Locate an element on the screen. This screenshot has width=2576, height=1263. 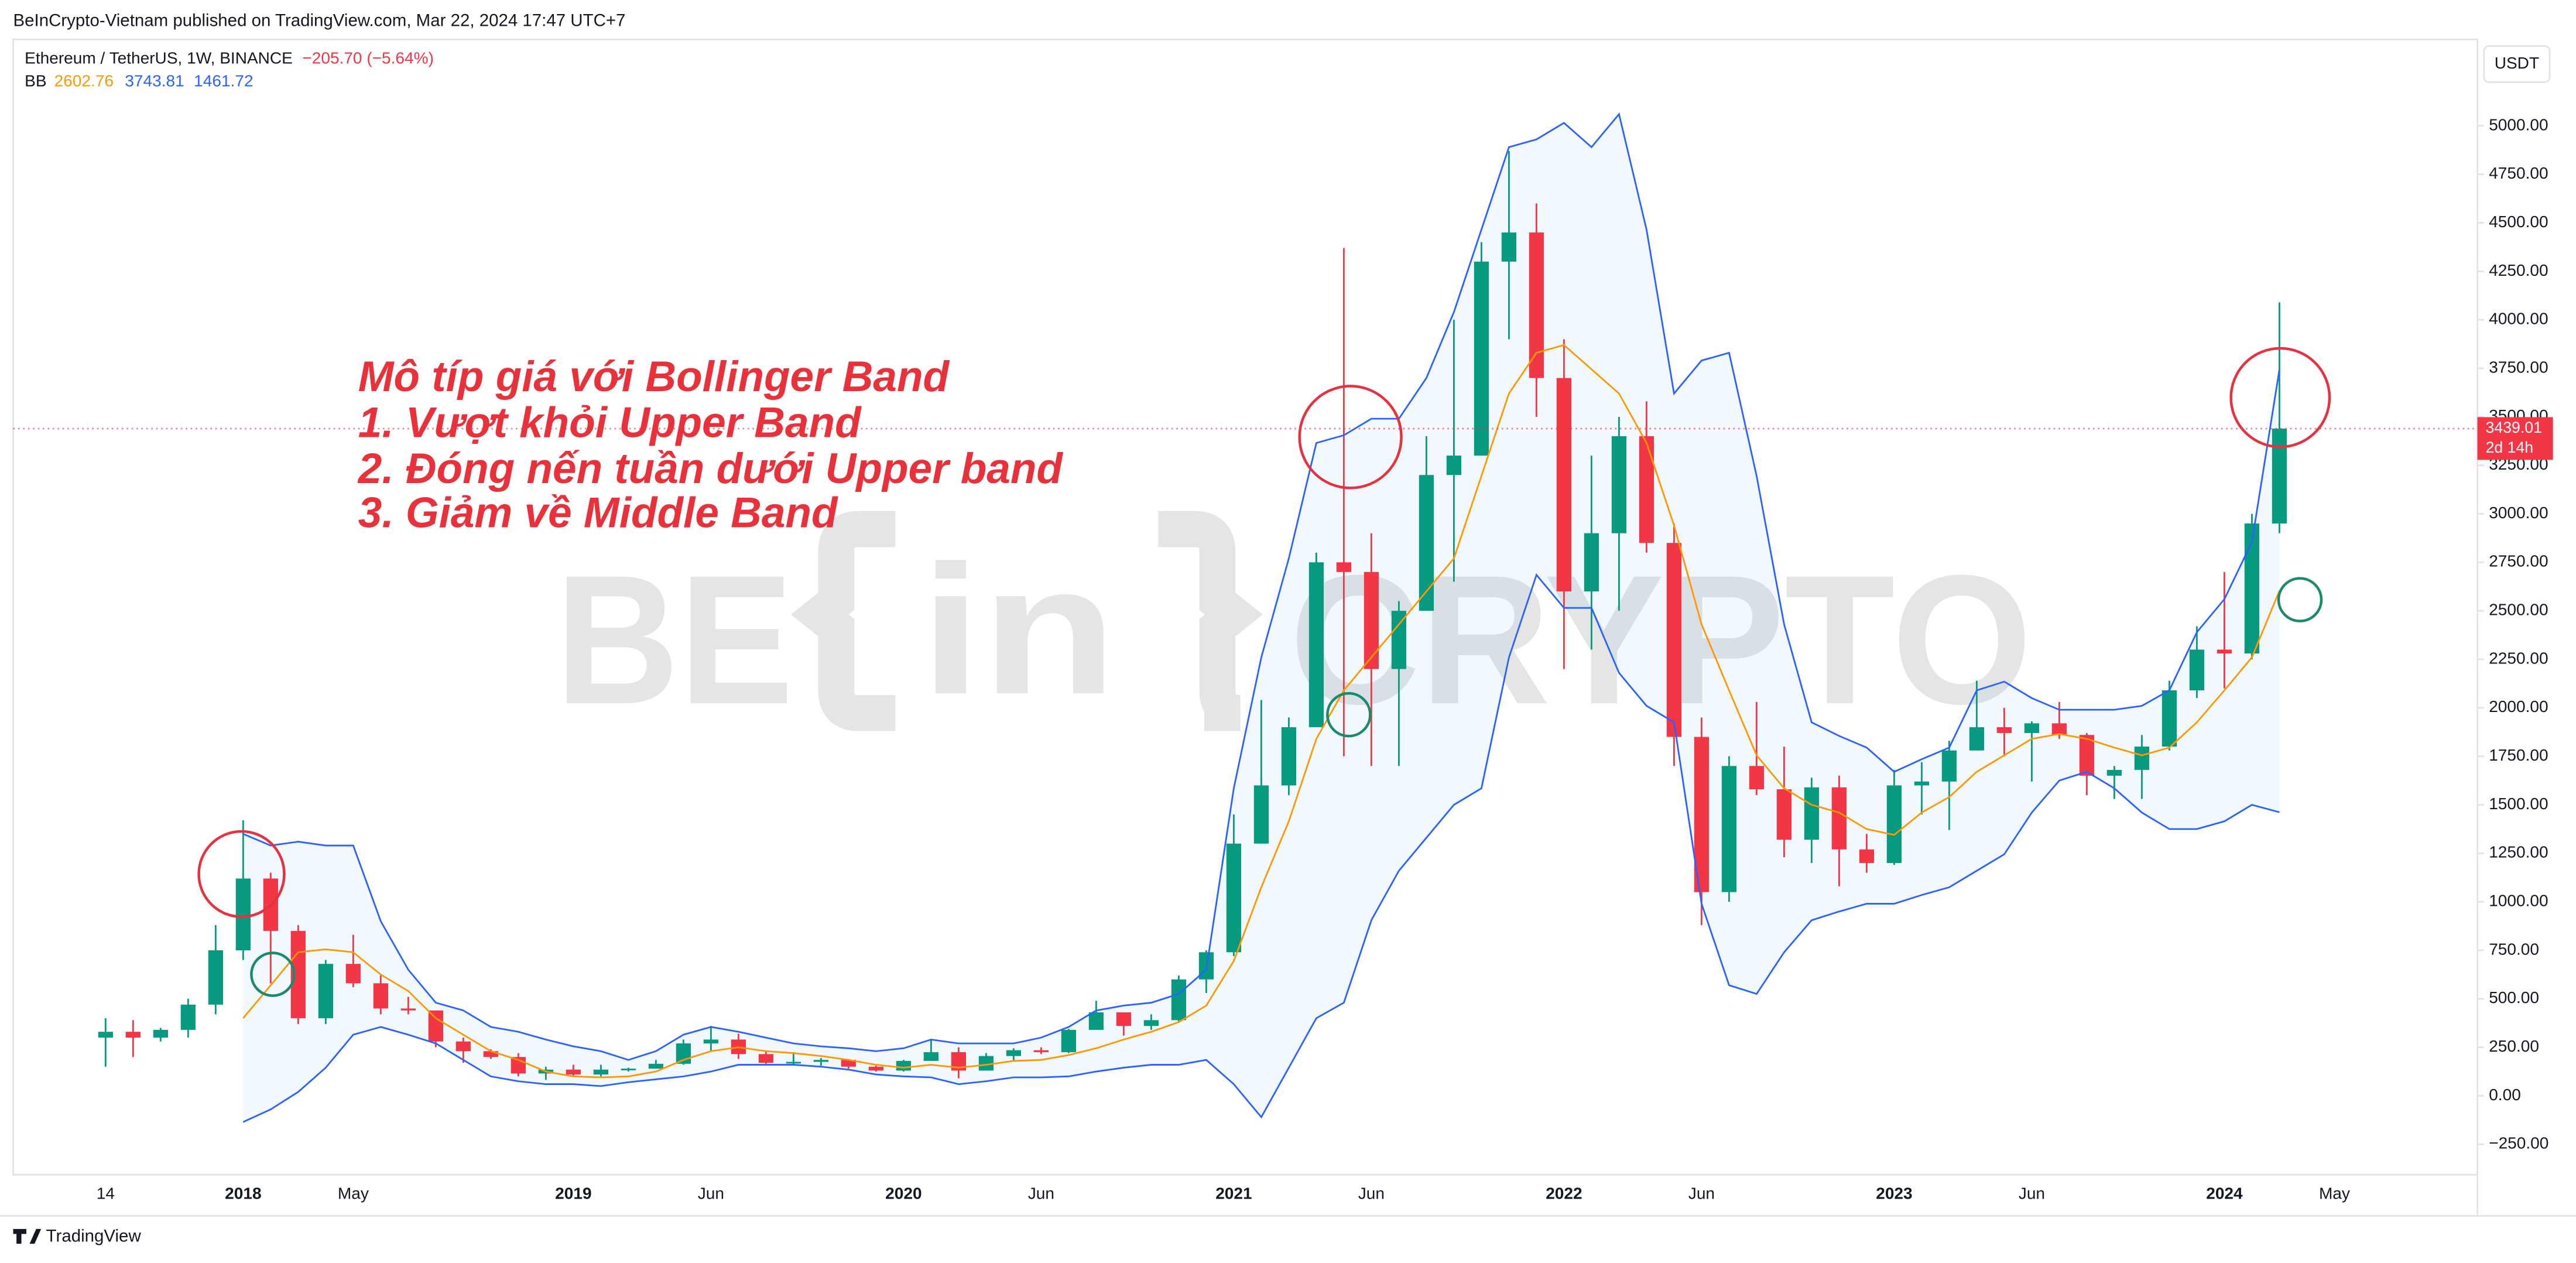
y-tick-label: 500.00 is located at coordinates (2514, 997).